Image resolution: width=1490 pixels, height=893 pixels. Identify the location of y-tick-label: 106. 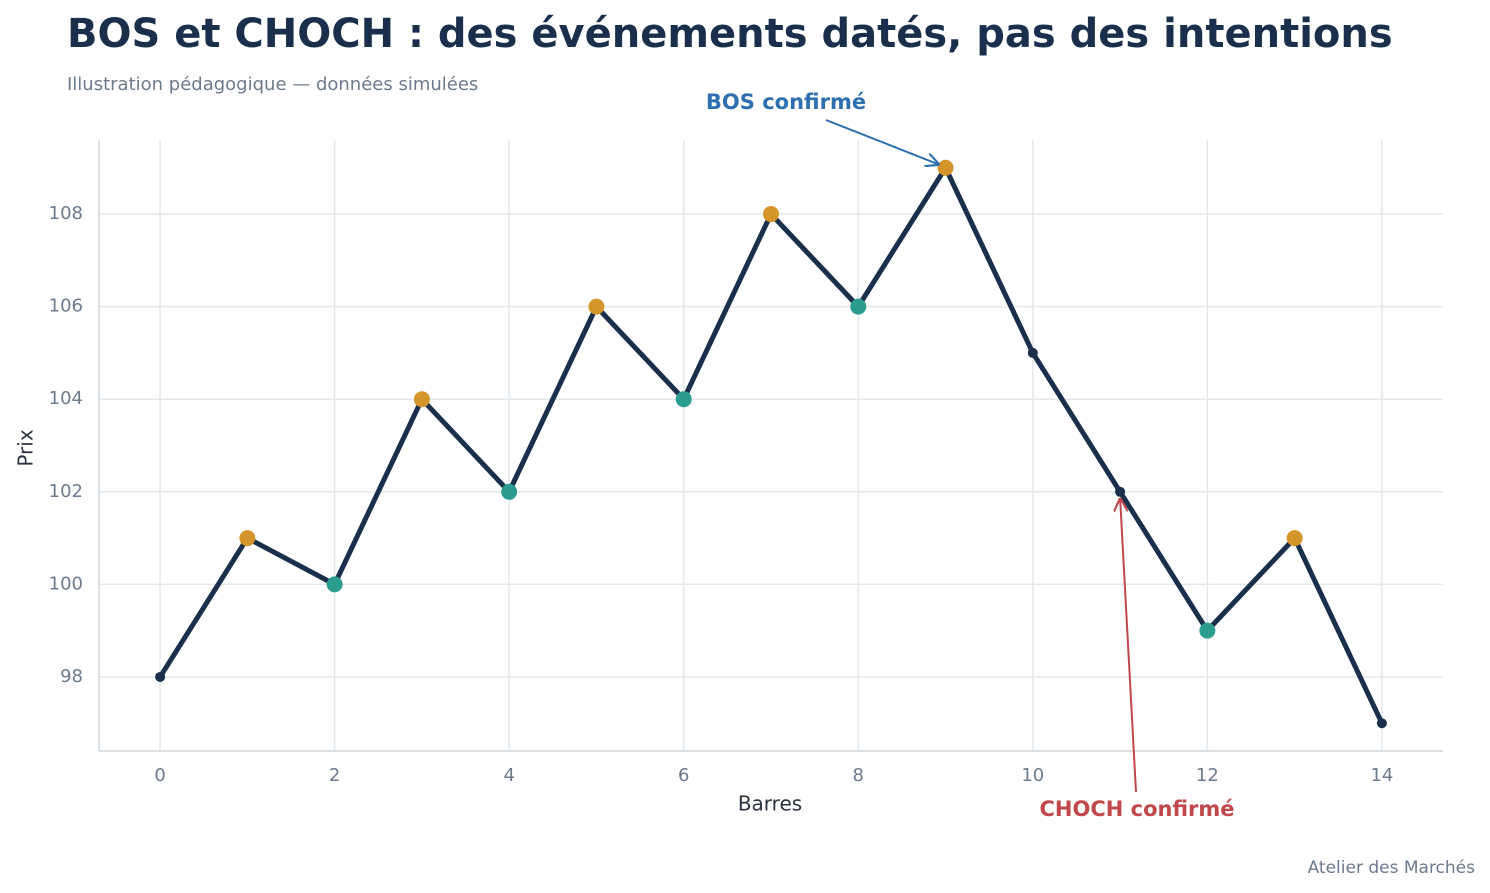
(66, 306).